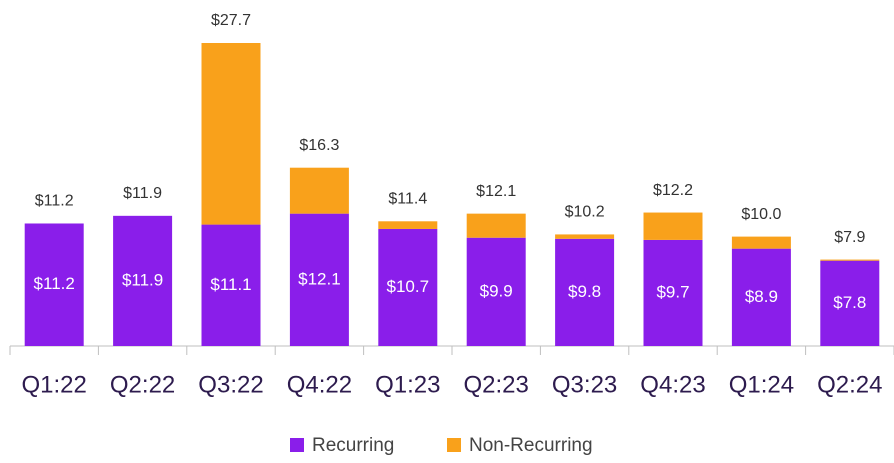 This screenshot has height=463, width=894. I want to click on bar-value-label: $11.1, so click(230, 284).